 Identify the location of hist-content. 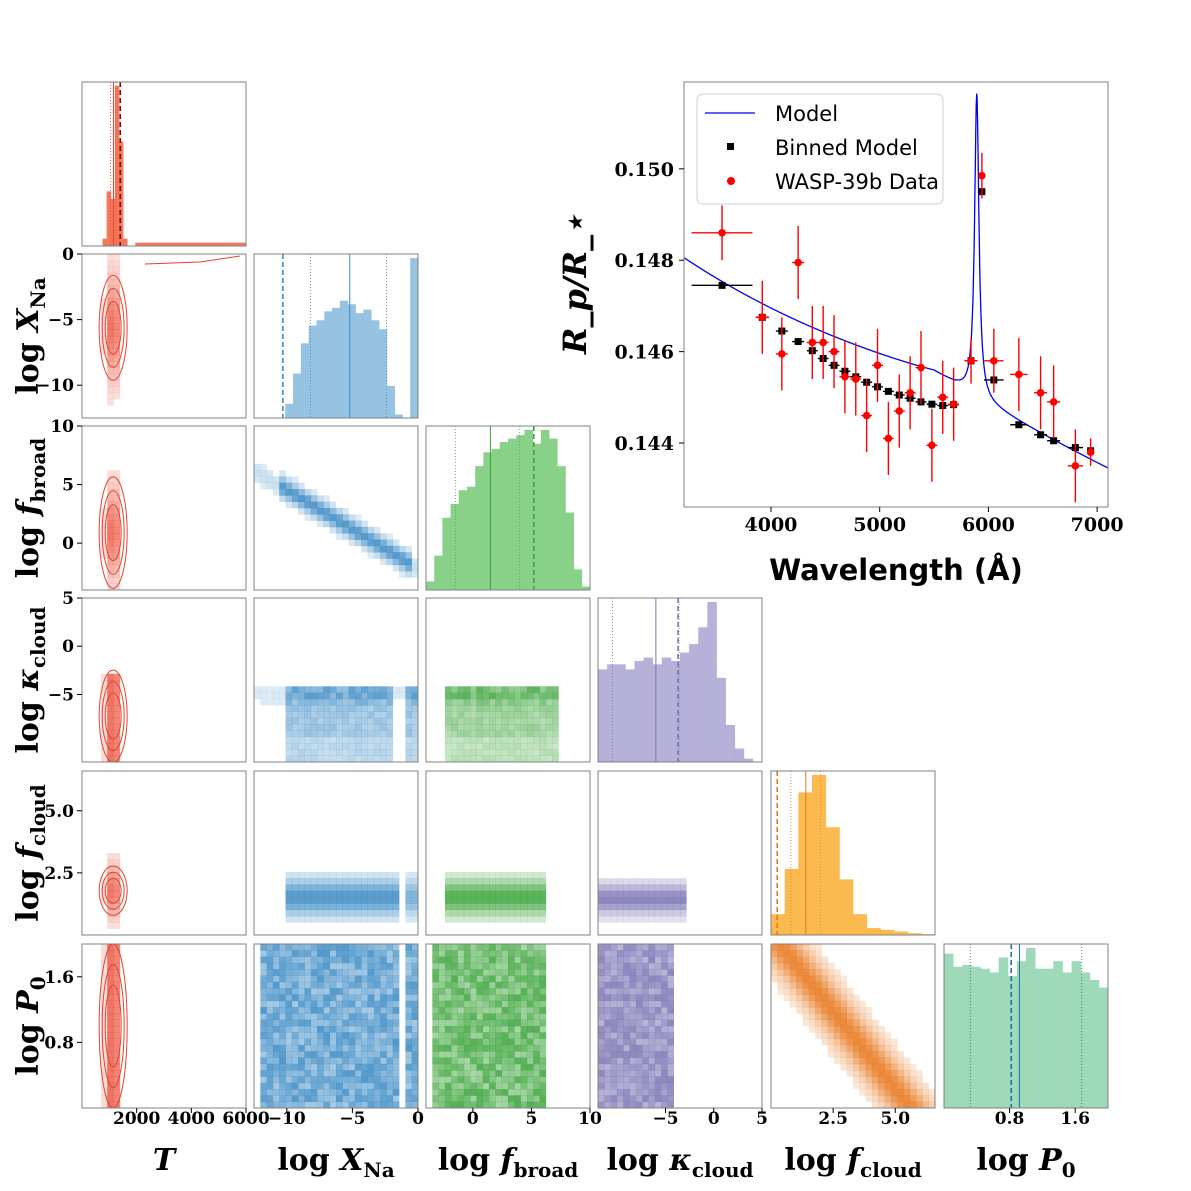
(853, 853).